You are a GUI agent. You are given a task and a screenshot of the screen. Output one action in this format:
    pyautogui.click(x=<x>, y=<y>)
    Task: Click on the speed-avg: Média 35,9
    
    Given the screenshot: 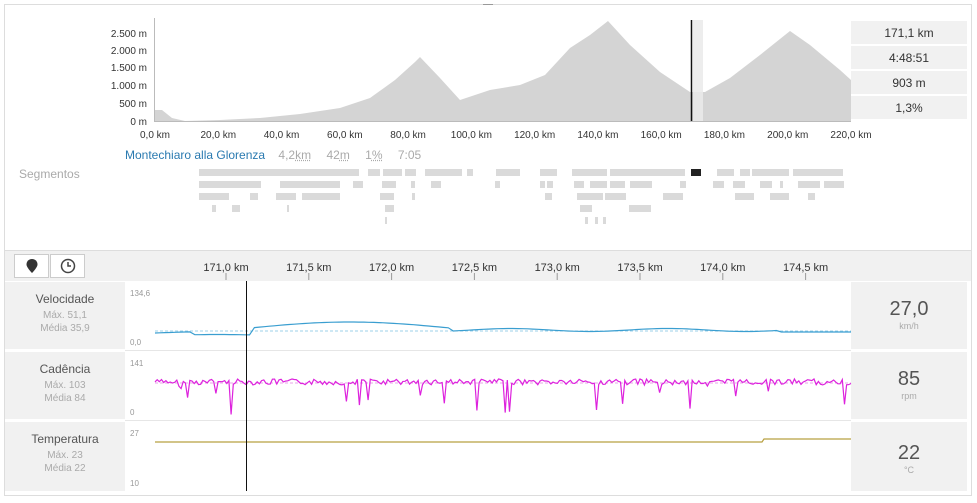 What is the action you would take?
    pyautogui.click(x=65, y=328)
    